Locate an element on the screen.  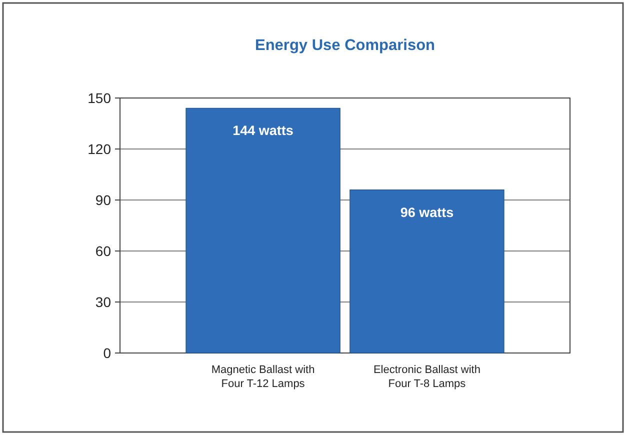
data-label: 96 watts is located at coordinates (427, 212).